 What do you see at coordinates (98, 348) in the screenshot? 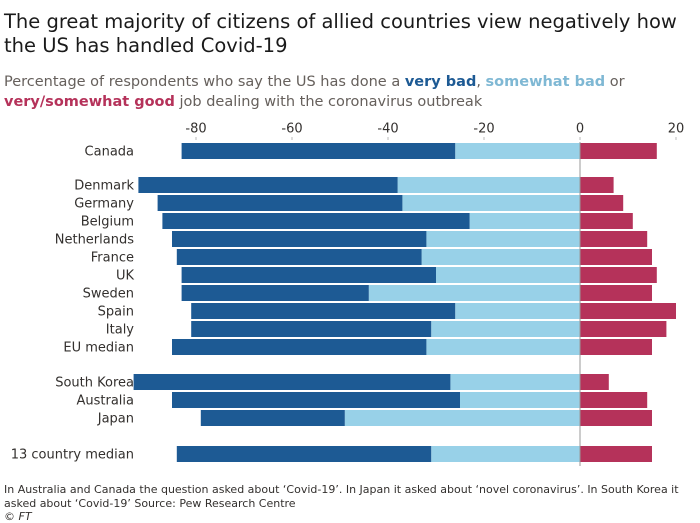
I see `category-label: EU median` at bounding box center [98, 348].